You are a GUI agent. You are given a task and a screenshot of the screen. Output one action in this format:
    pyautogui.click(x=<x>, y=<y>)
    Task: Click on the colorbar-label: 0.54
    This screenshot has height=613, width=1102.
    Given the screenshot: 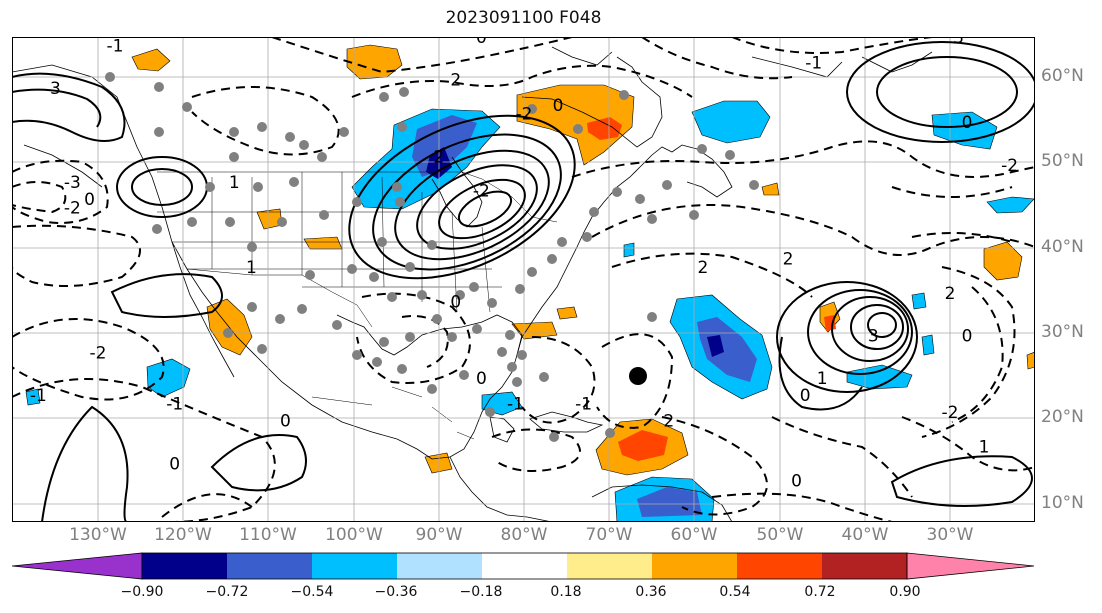 What is the action you would take?
    pyautogui.click(x=735, y=592)
    